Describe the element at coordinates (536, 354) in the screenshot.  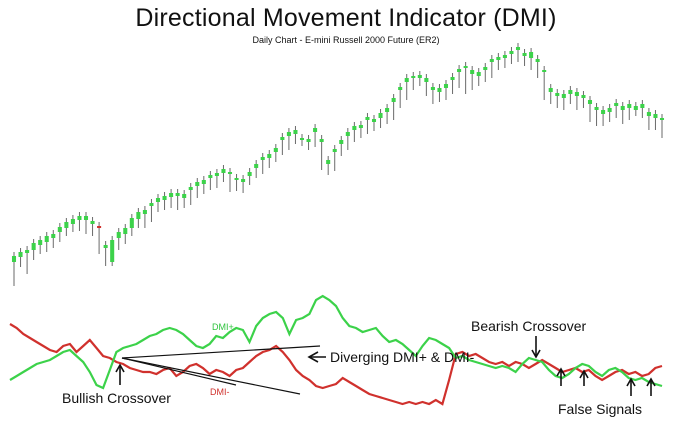
I see `bearish-arrow-icon` at that location.